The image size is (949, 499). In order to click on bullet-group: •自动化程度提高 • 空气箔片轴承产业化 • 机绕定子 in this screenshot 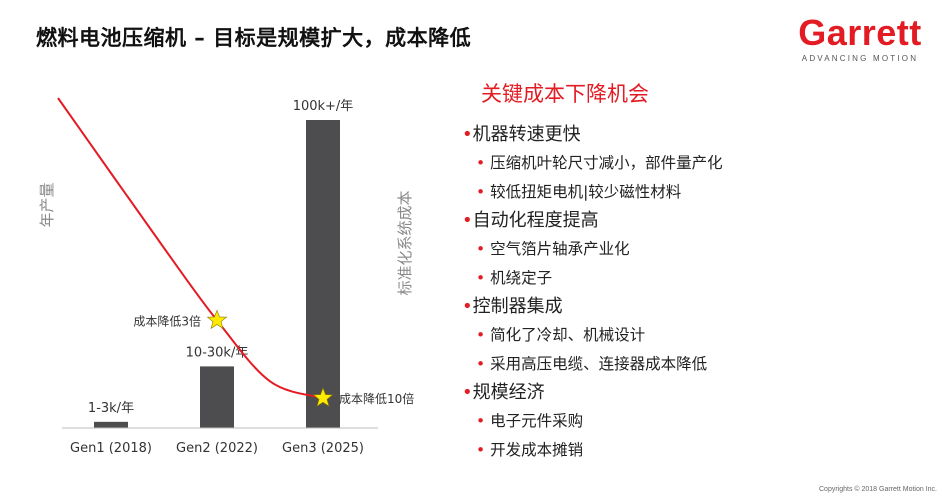, I will do `click(592, 250)`.